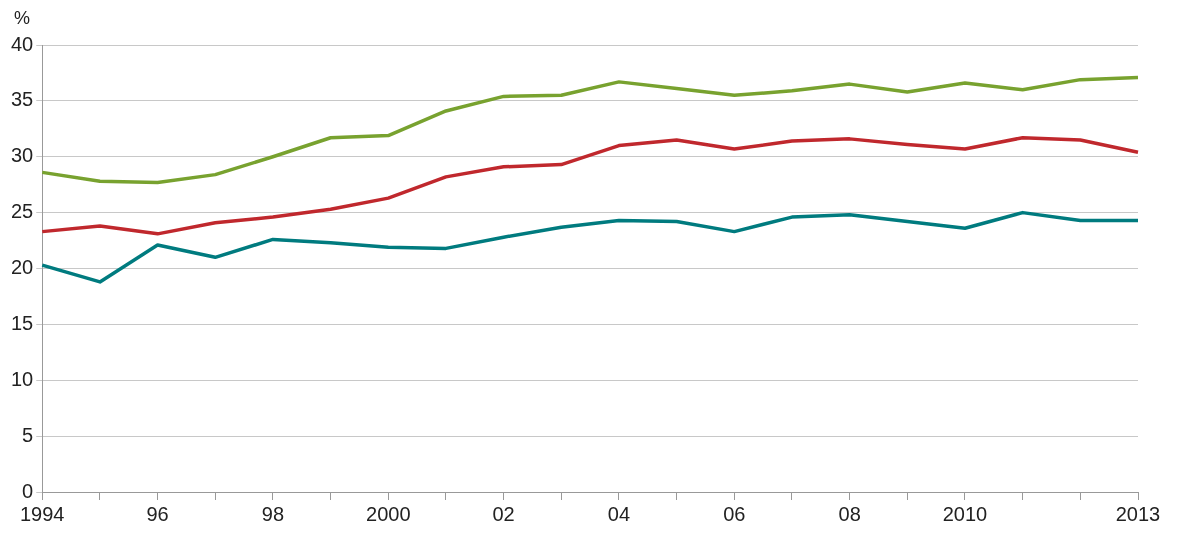 The image size is (1179, 537). I want to click on y-tick-label: 40, so click(22, 43).